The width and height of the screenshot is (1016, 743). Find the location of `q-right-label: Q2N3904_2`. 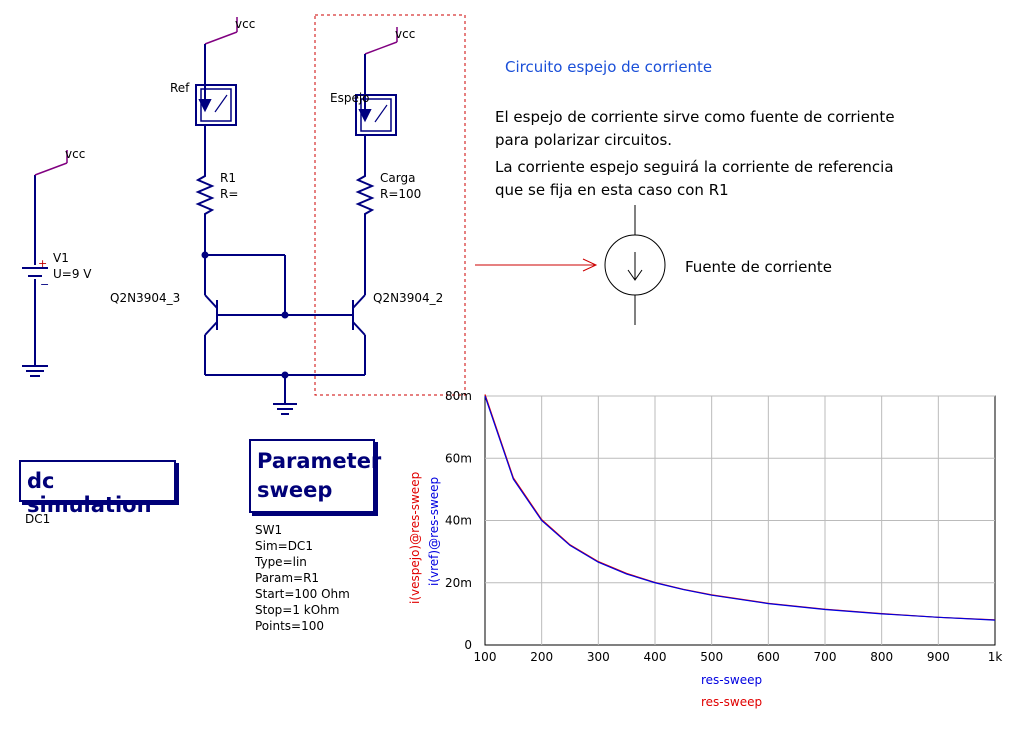

q-right-label: Q2N3904_2 is located at coordinates (408, 298).